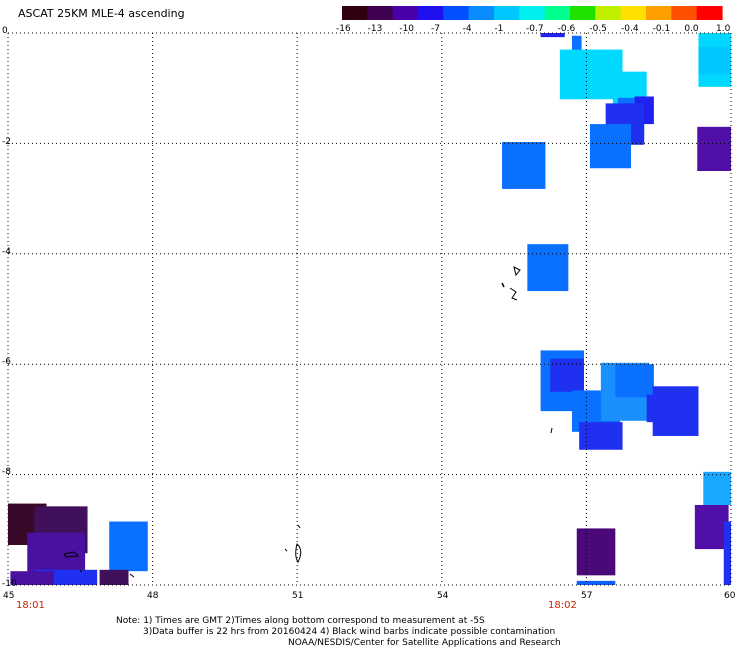 The height and width of the screenshot is (650, 740). I want to click on time-label: 18:02, so click(562, 605).